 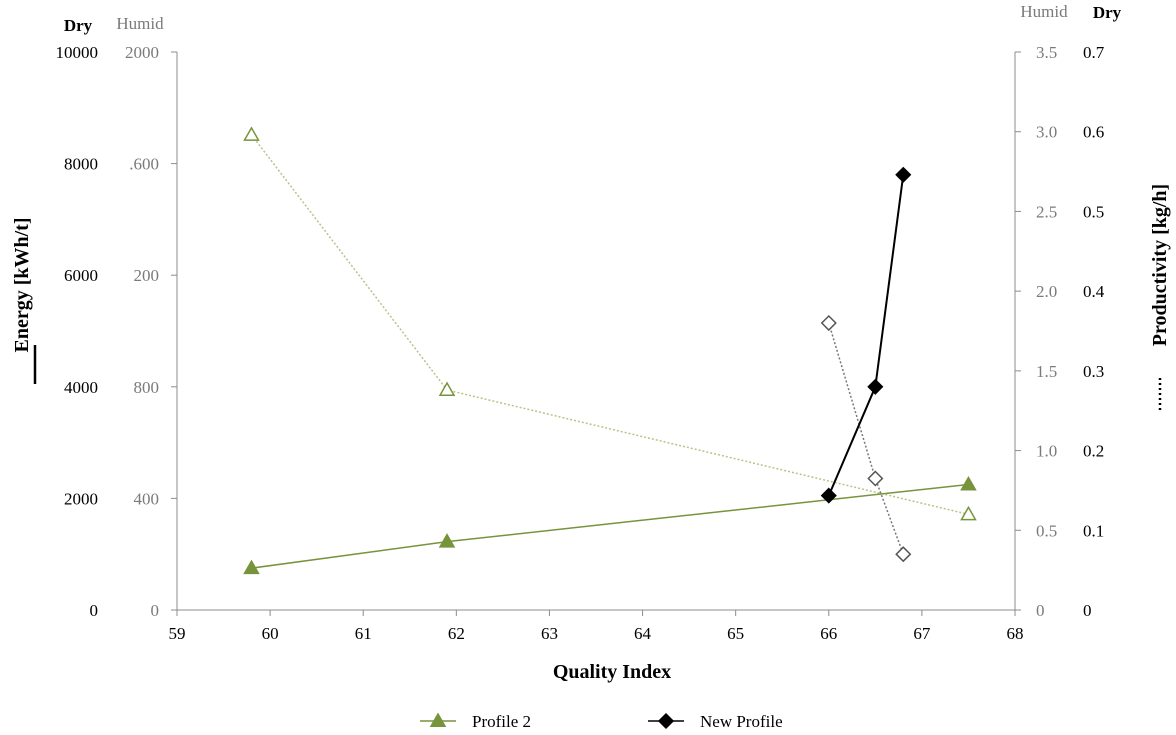 What do you see at coordinates (1094, 52) in the screenshot?
I see `right-dry-tick-label: 0.7` at bounding box center [1094, 52].